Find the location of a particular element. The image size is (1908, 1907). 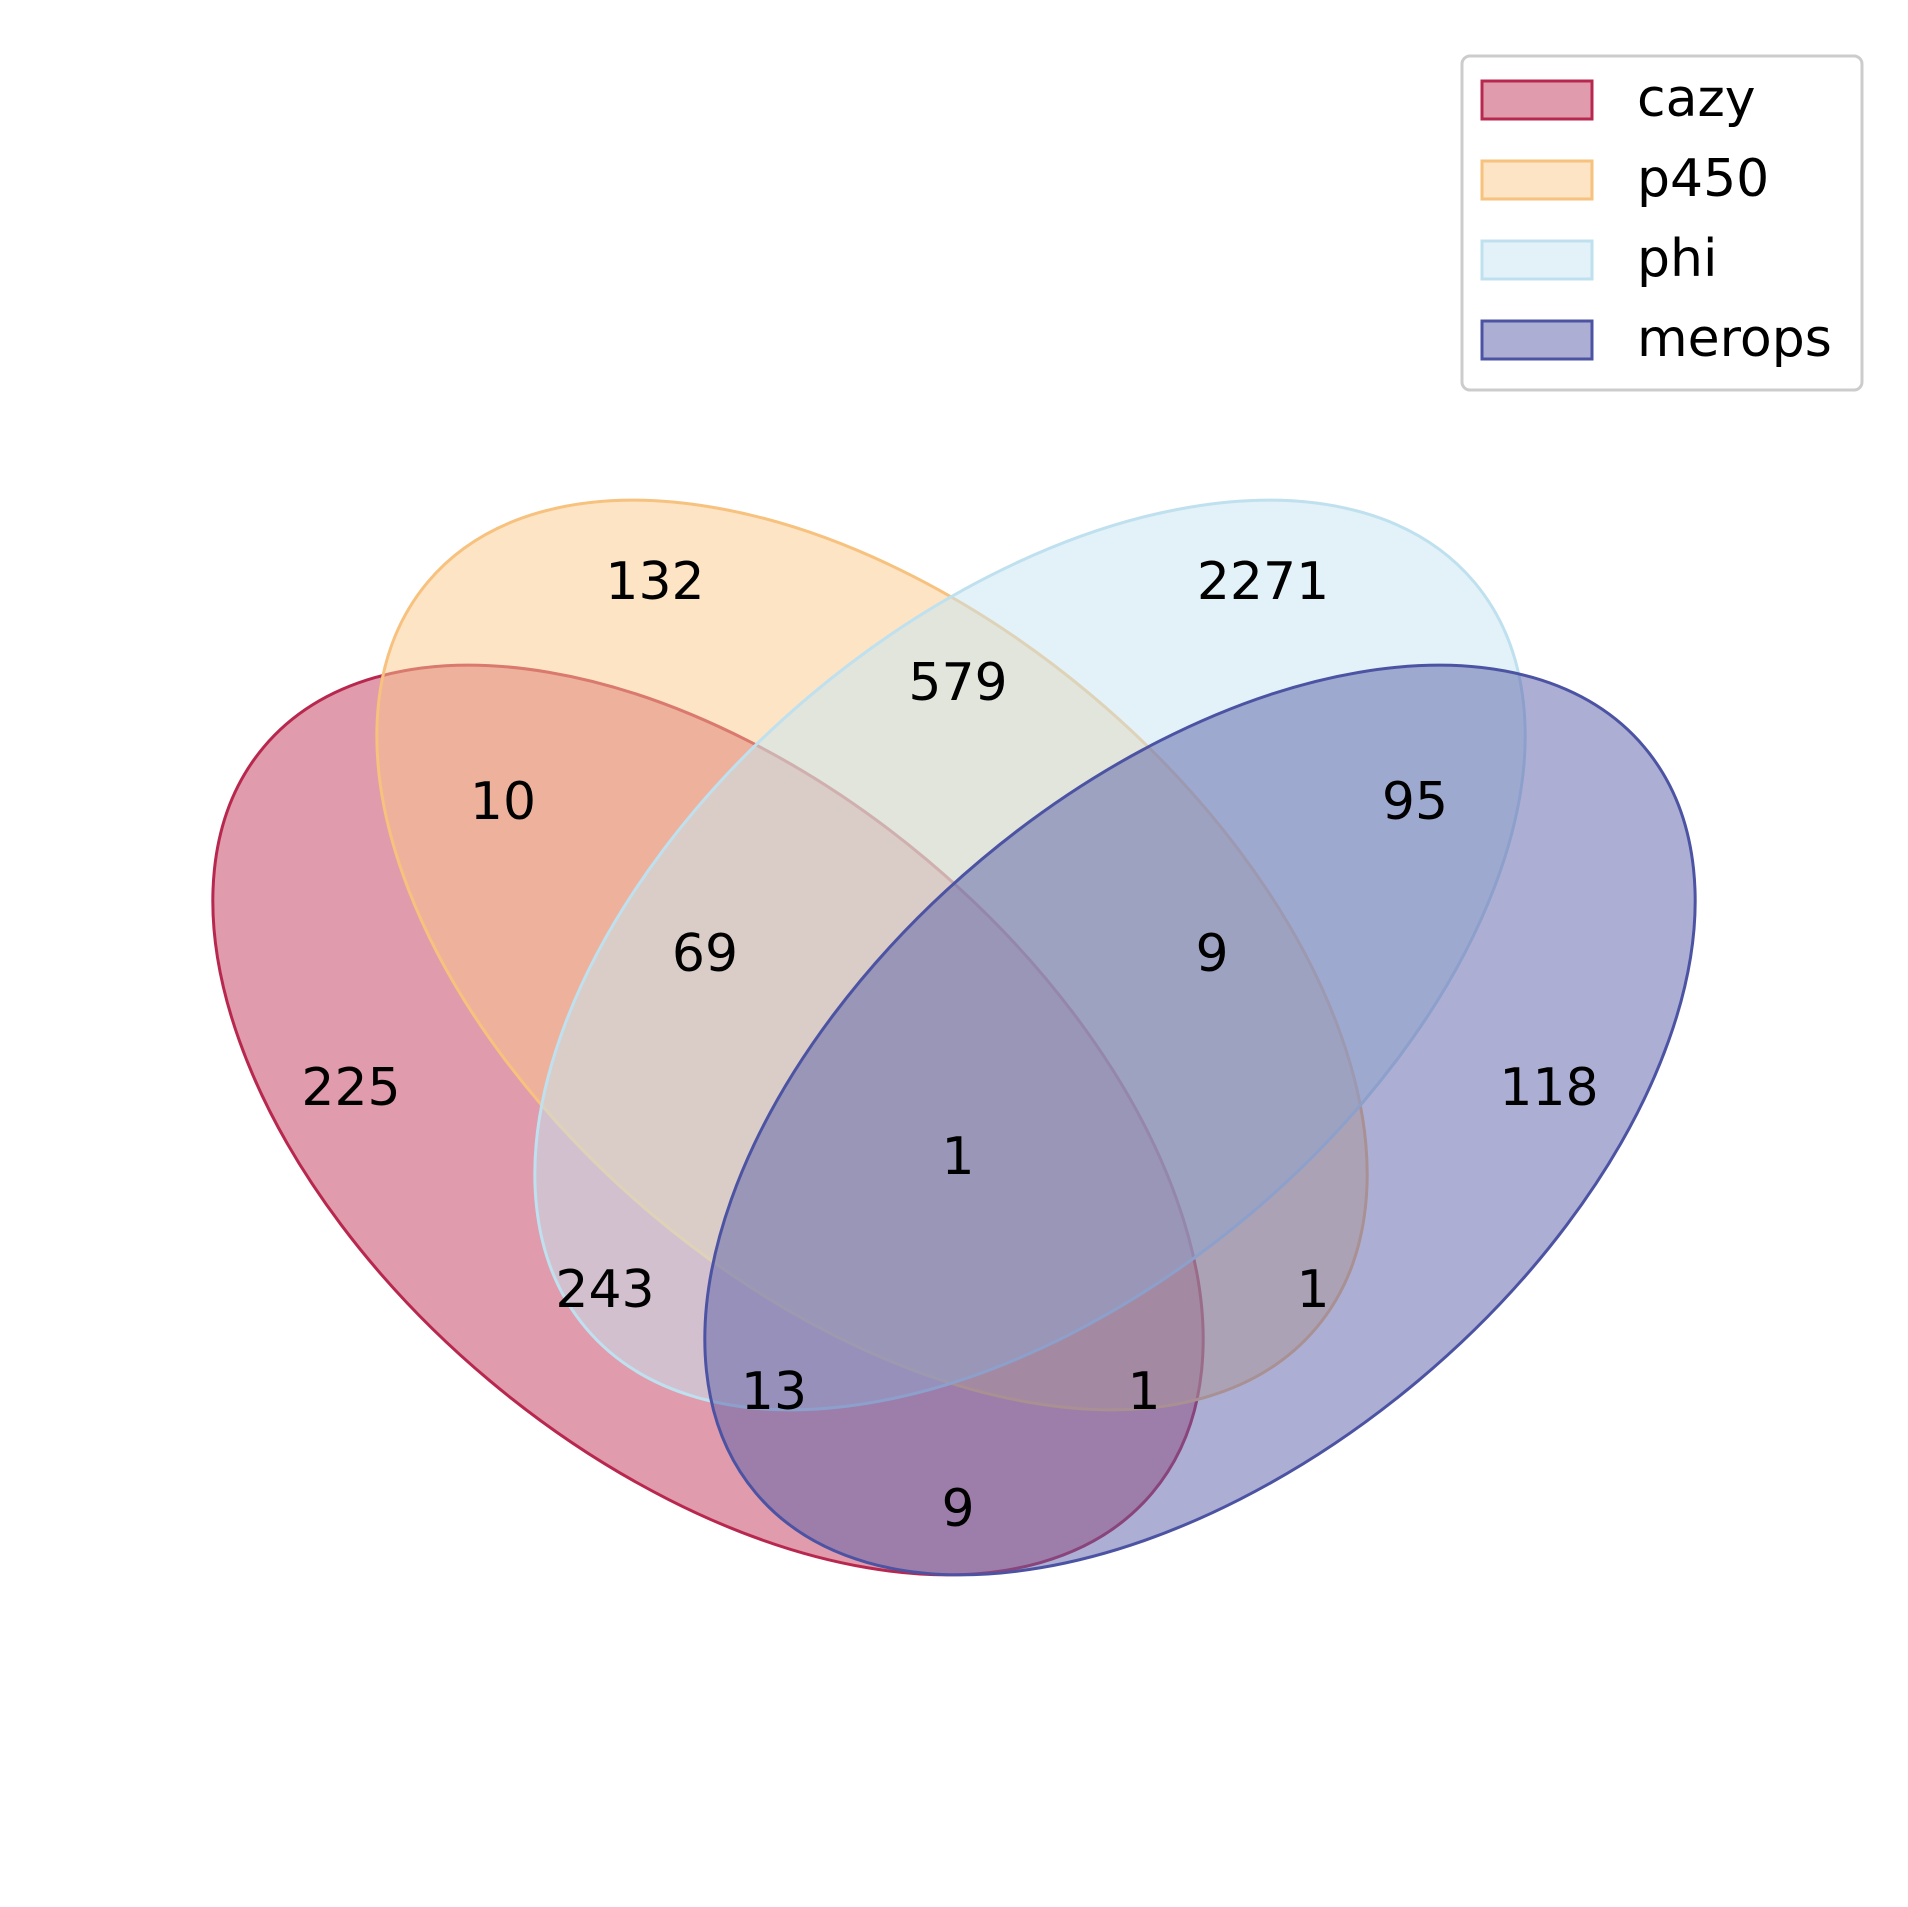

region-value-cazy-phi: 243 is located at coordinates (604, 1290).